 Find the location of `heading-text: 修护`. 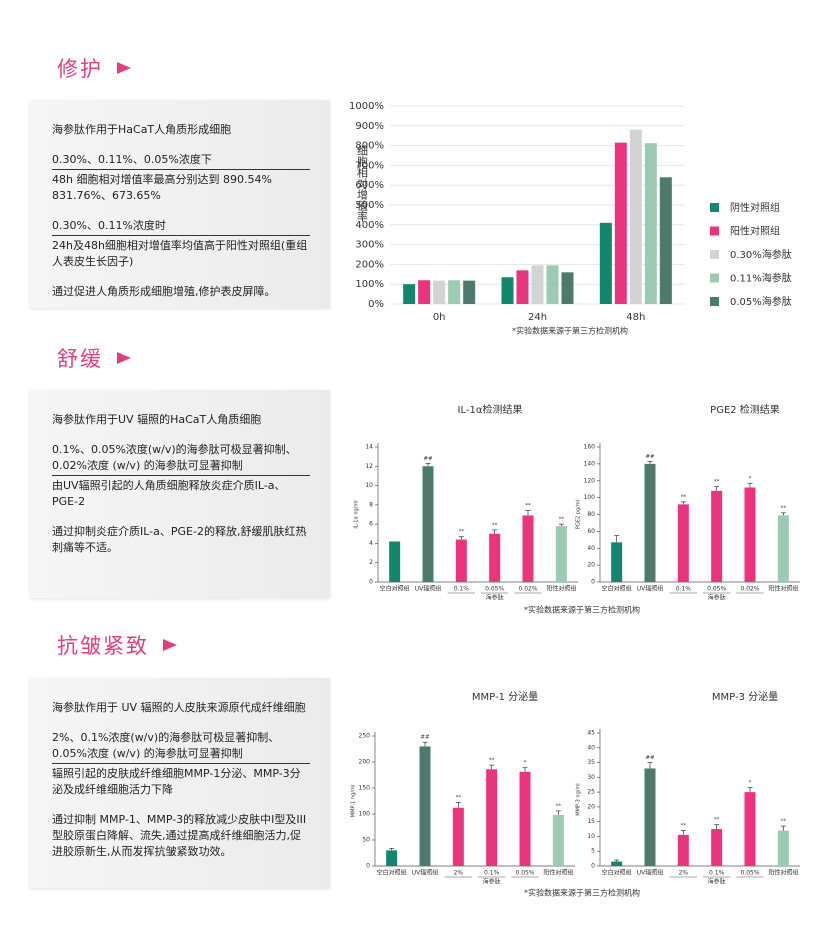

heading-text: 修护 is located at coordinates (80, 69).